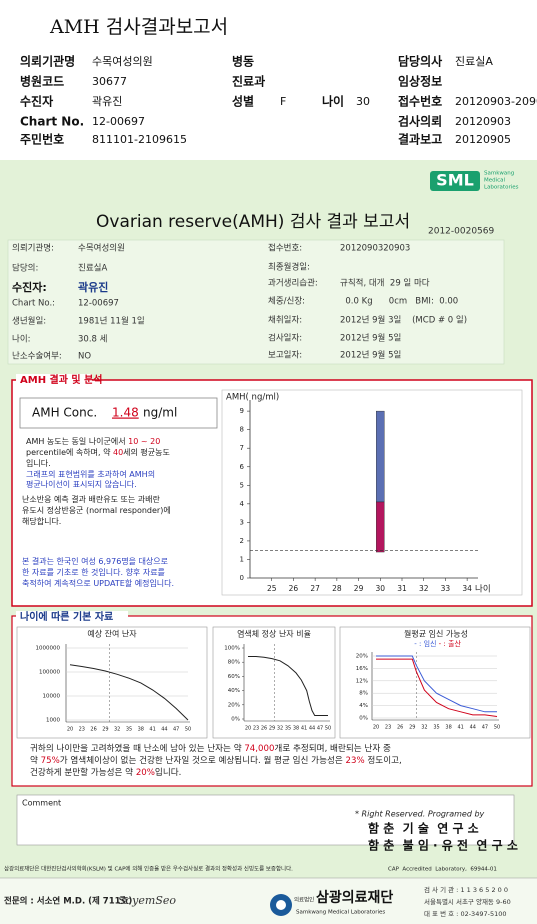  Describe the element at coordinates (234, 677) in the screenshot. I see `y-tick-label: 60%` at that location.